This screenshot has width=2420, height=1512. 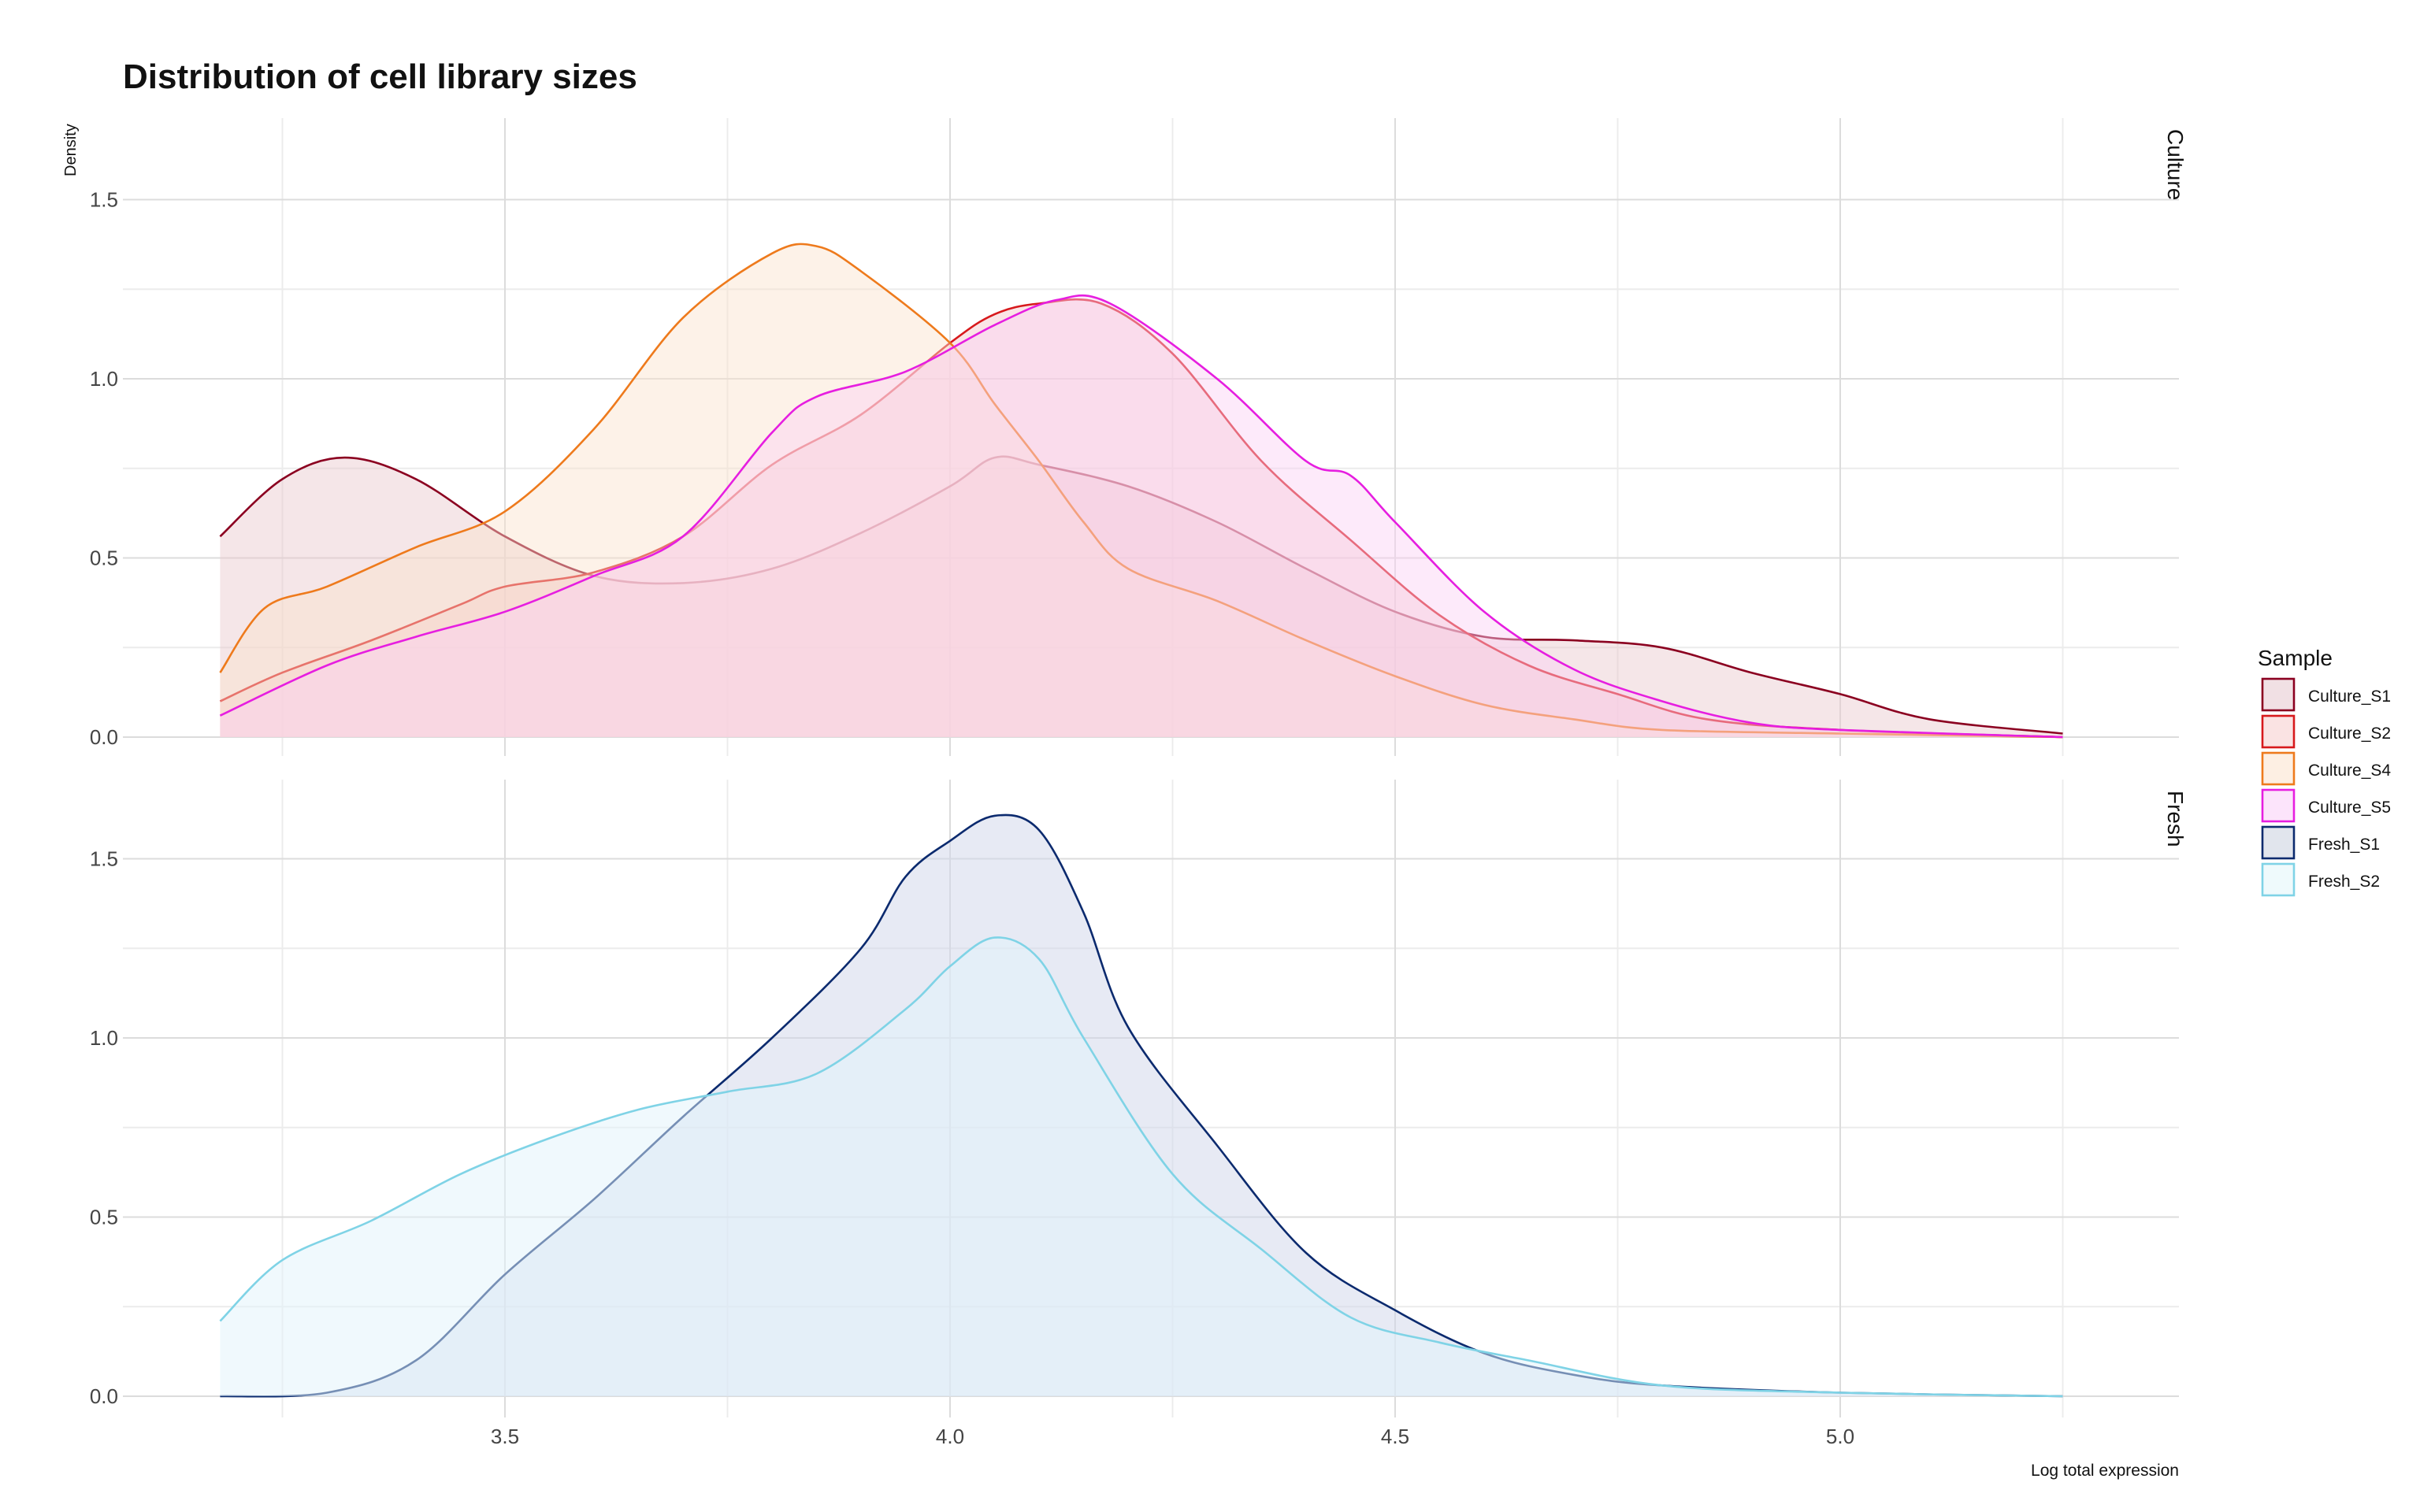 I want to click on legend-label: Culture_S2, so click(x=2349, y=733).